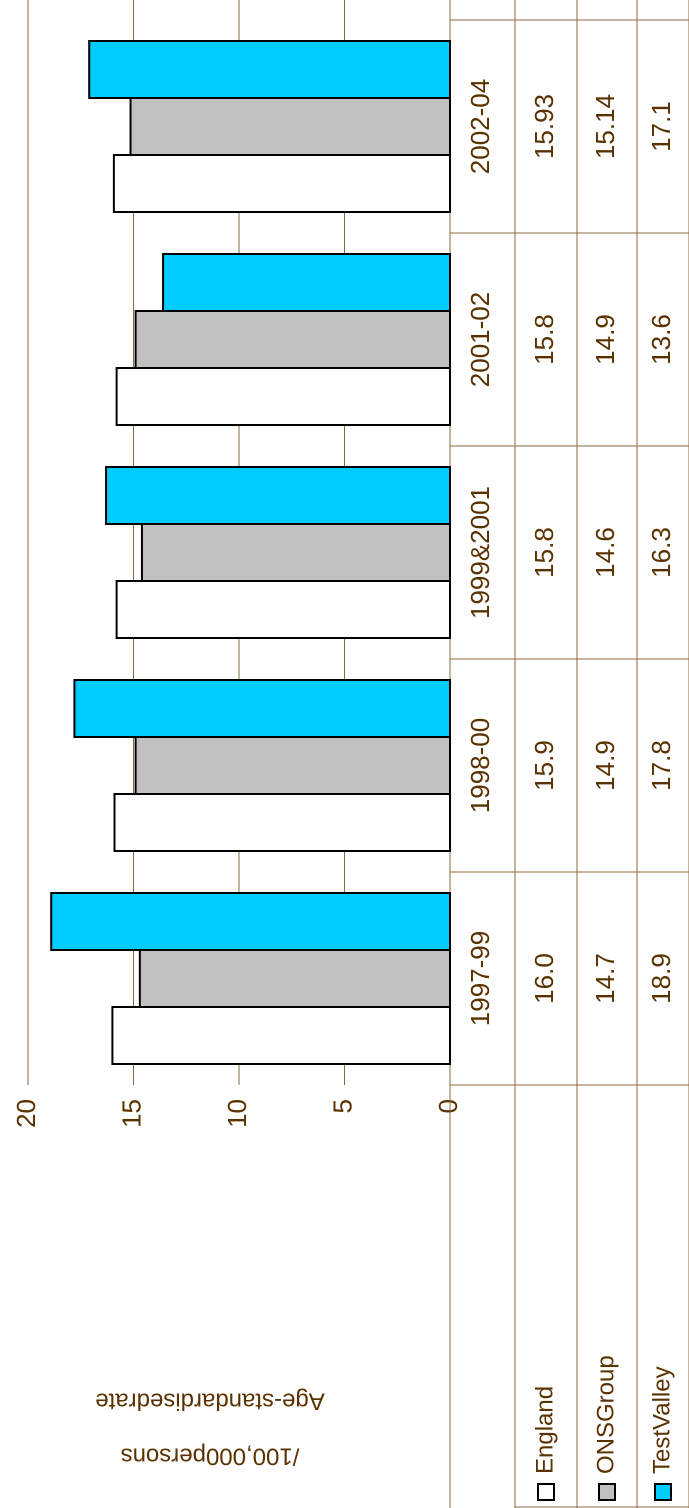 The image size is (689, 1508). I want to click on y-tick-label: 5, so click(342, 1106).